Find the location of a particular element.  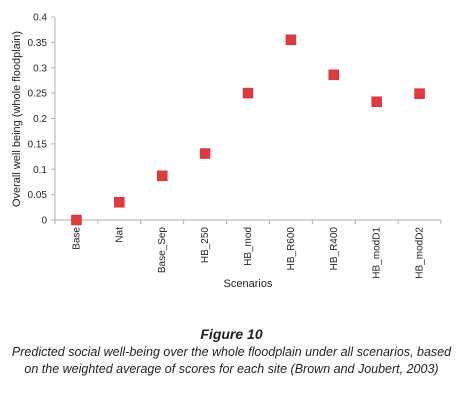

y-tick-label: 0.25 is located at coordinates (38, 94).